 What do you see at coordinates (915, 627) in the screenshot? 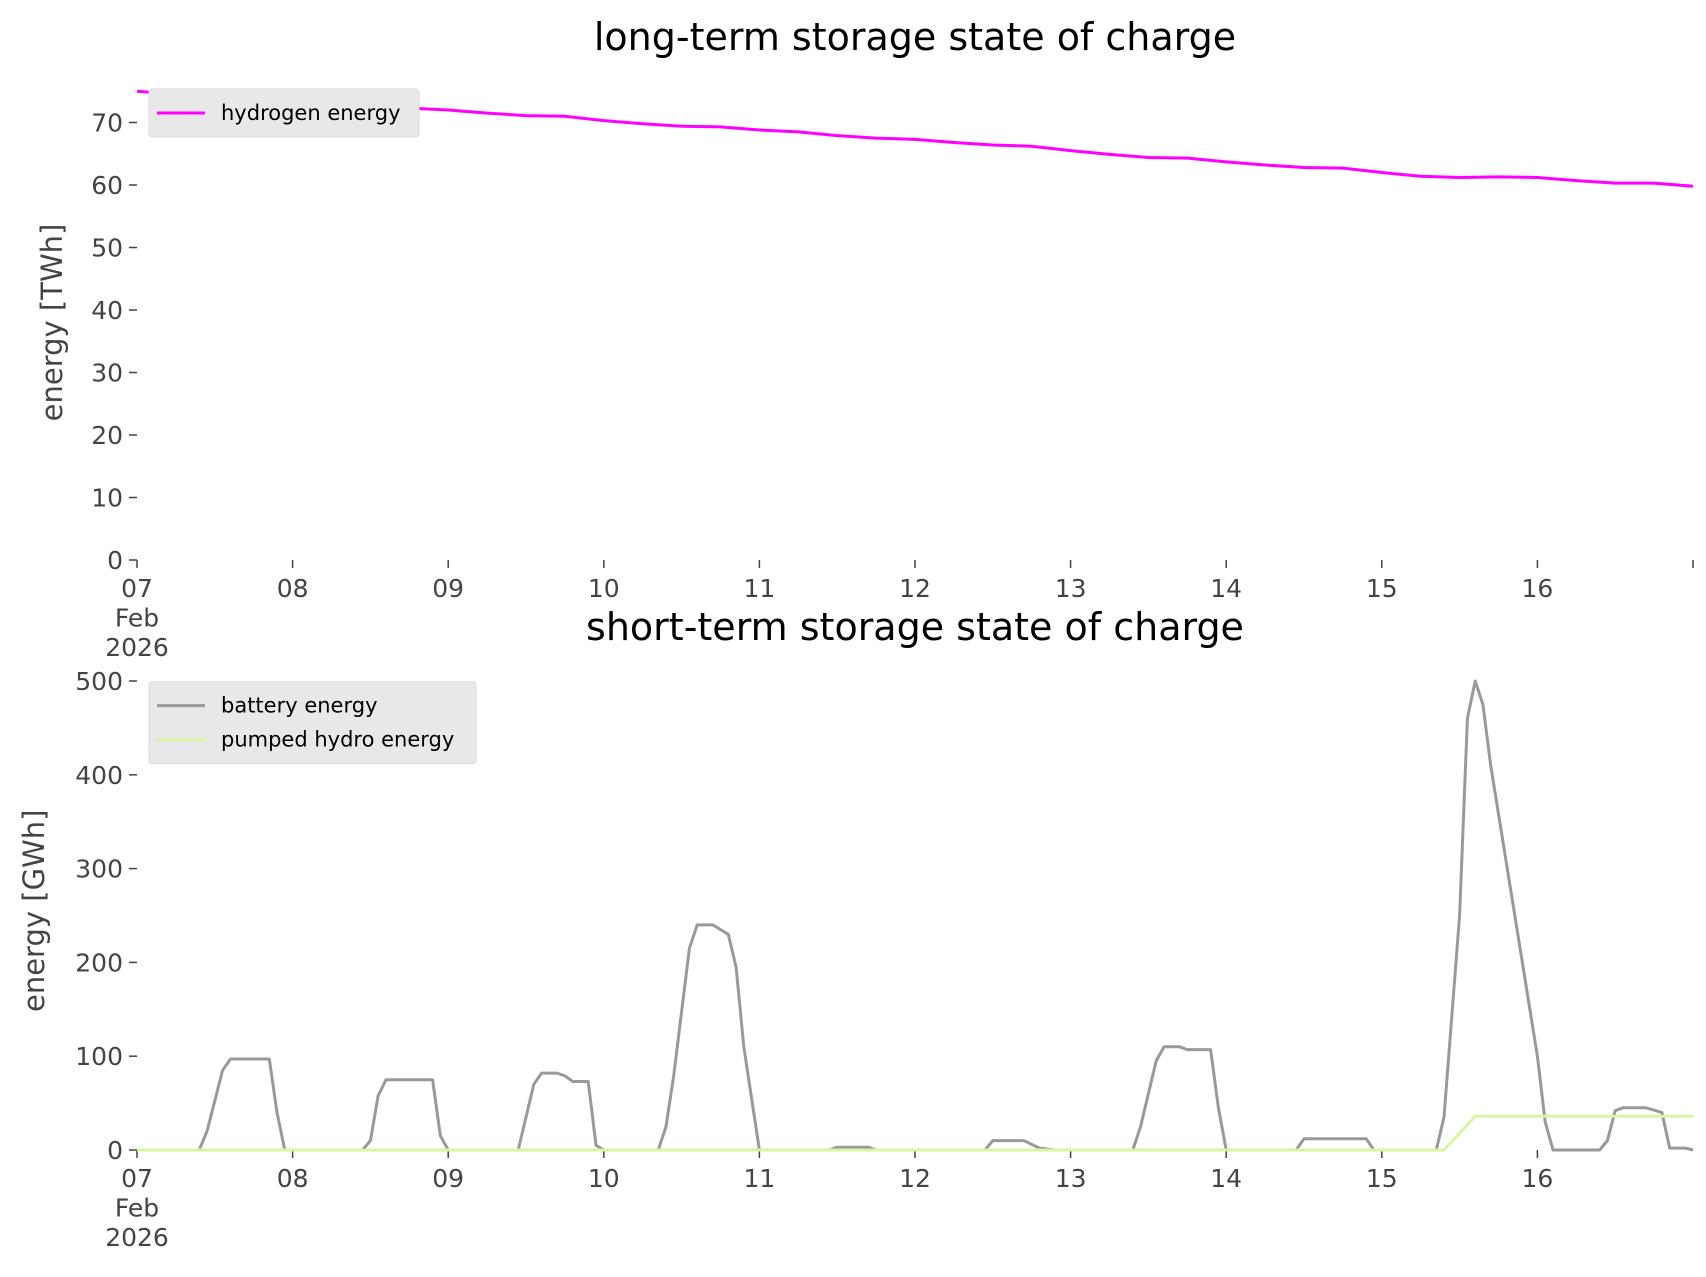
I see `chart-title: short-term storage state of charge` at bounding box center [915, 627].